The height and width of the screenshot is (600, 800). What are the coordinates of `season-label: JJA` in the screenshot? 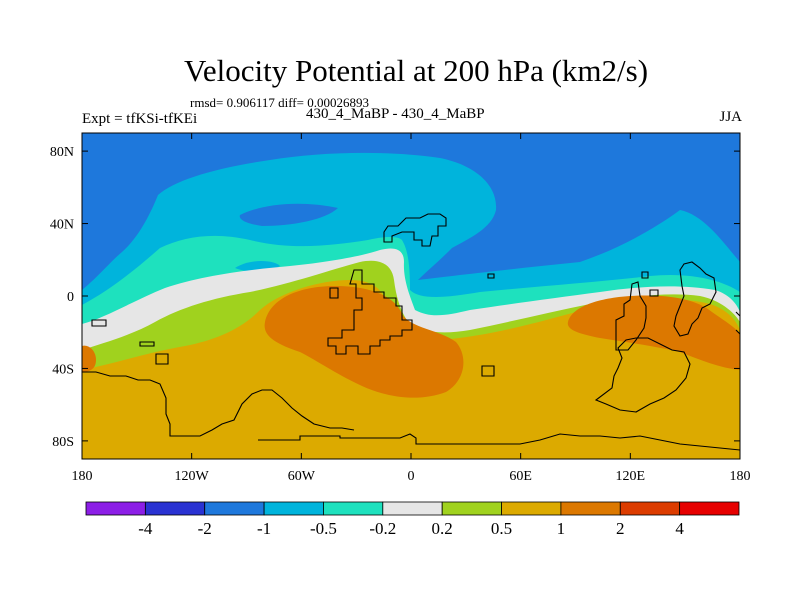 It's located at (730, 117).